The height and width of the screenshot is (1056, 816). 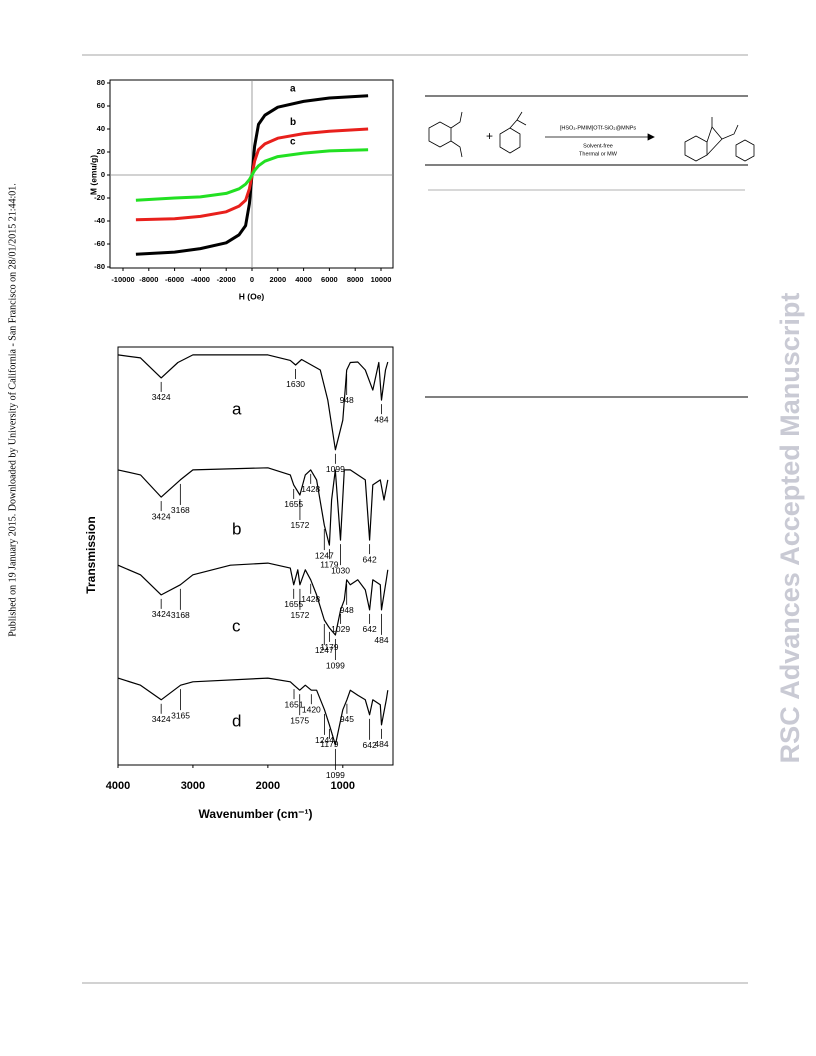 What do you see at coordinates (101, 82) in the screenshot?
I see `y-tick-label: 80` at bounding box center [101, 82].